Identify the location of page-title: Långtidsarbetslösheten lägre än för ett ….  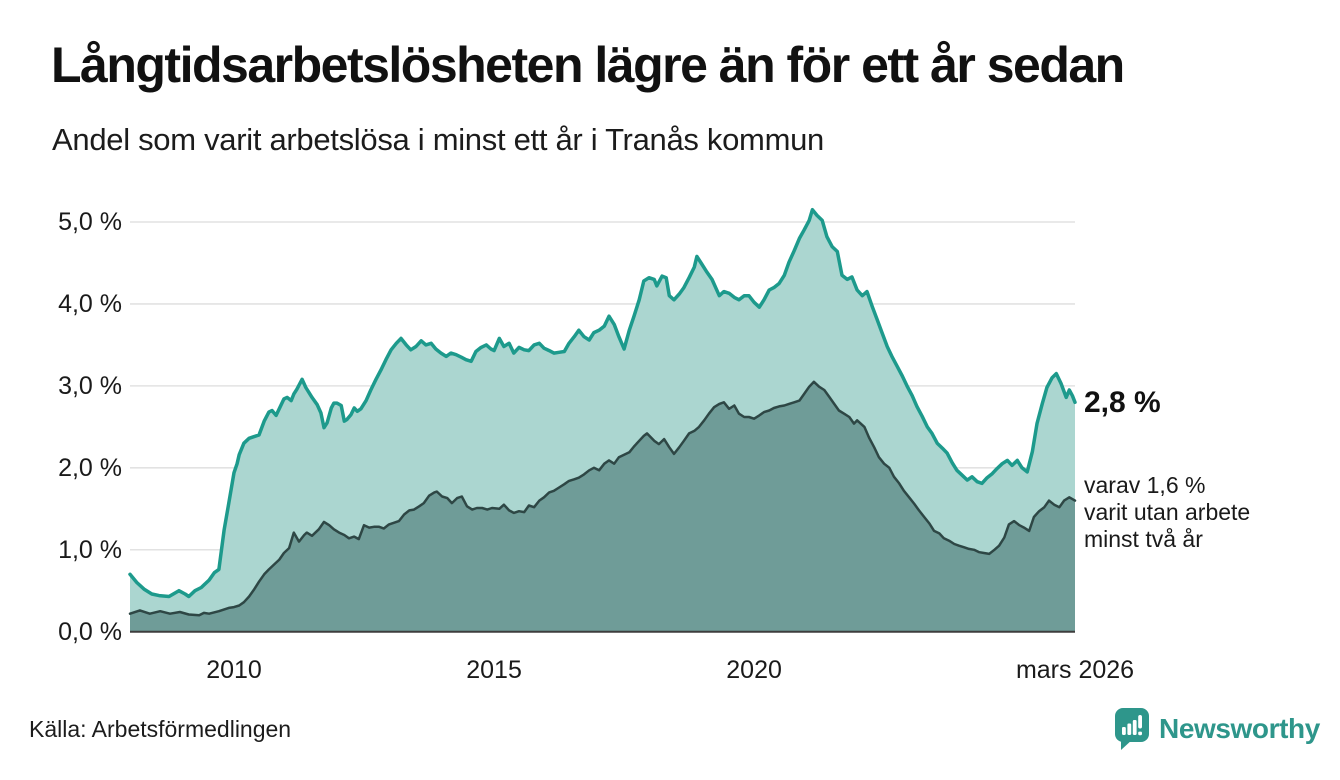
(588, 65).